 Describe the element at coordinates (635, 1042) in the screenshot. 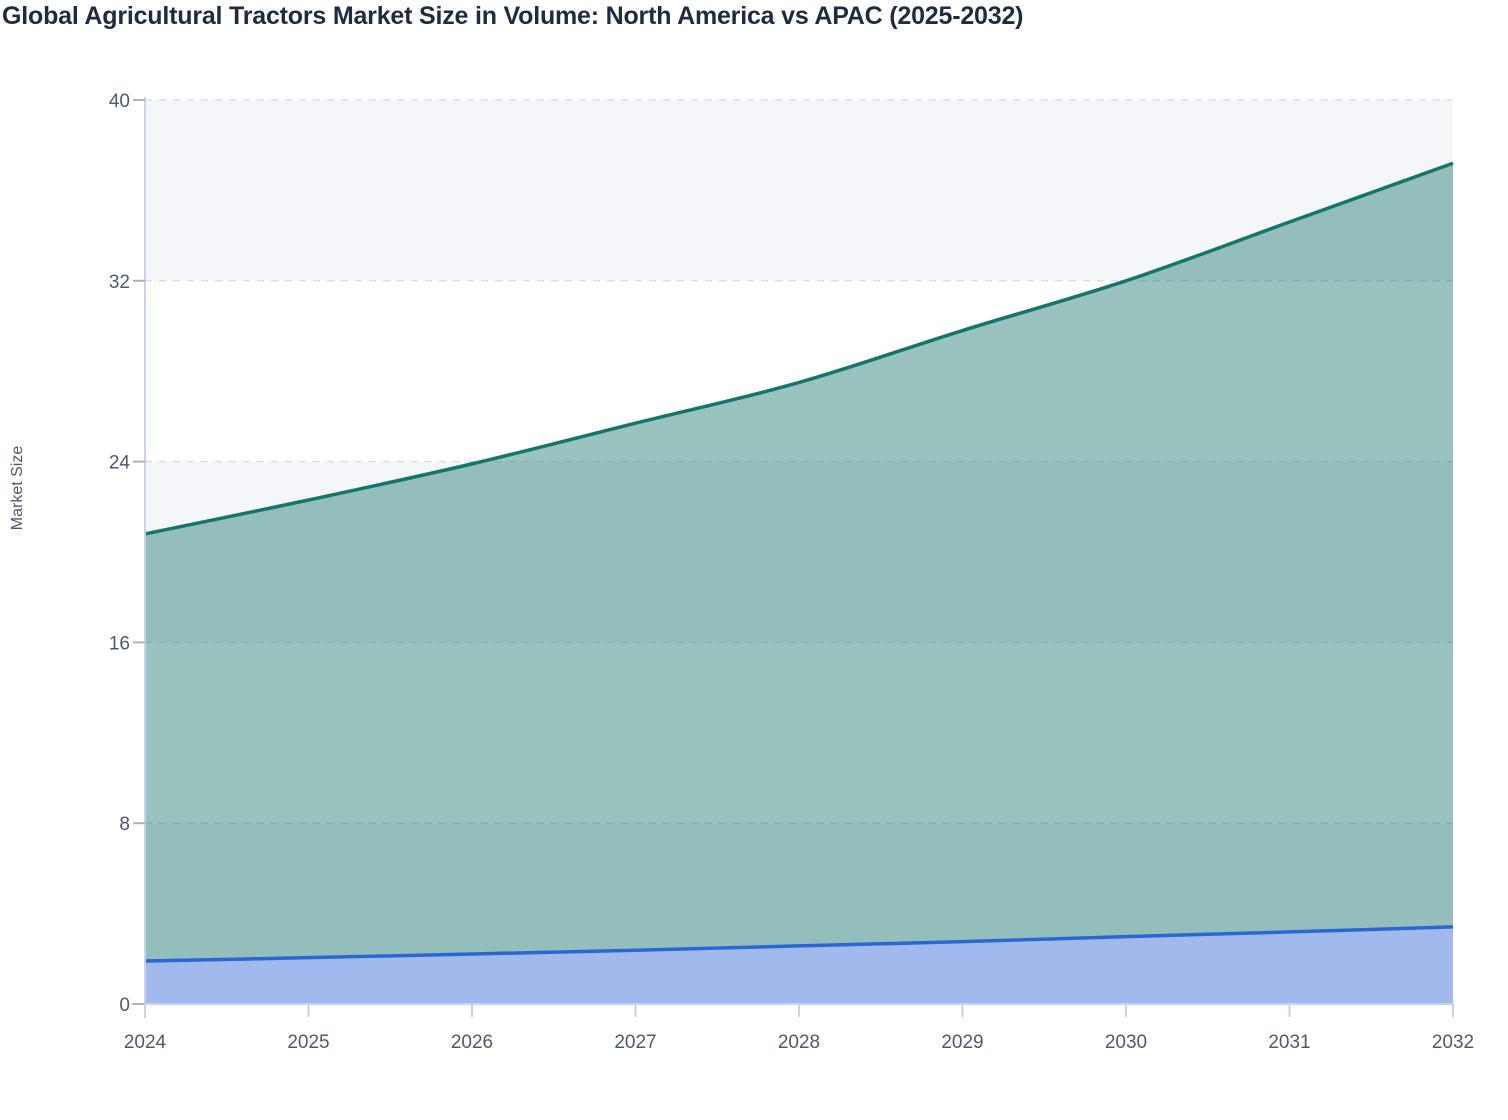

I see `x-tick-label: 2027` at that location.